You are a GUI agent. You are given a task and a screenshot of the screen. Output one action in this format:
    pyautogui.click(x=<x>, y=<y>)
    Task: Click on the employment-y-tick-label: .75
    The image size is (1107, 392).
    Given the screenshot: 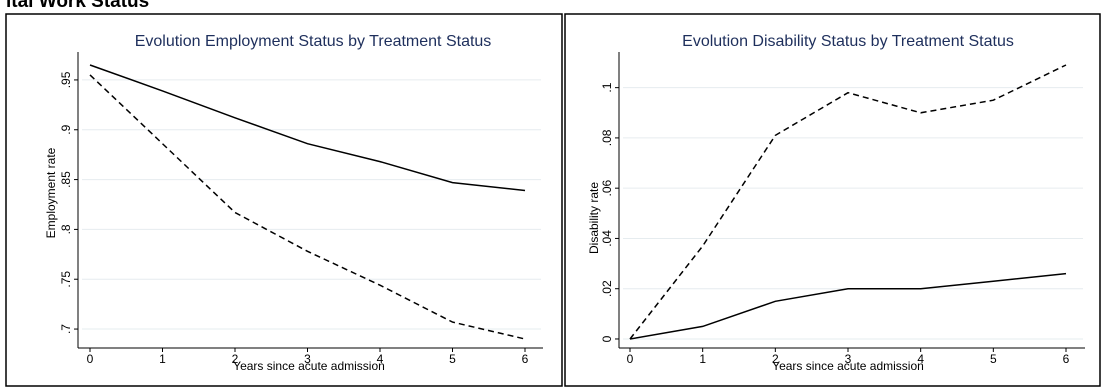 What is the action you would take?
    pyautogui.click(x=66, y=279)
    